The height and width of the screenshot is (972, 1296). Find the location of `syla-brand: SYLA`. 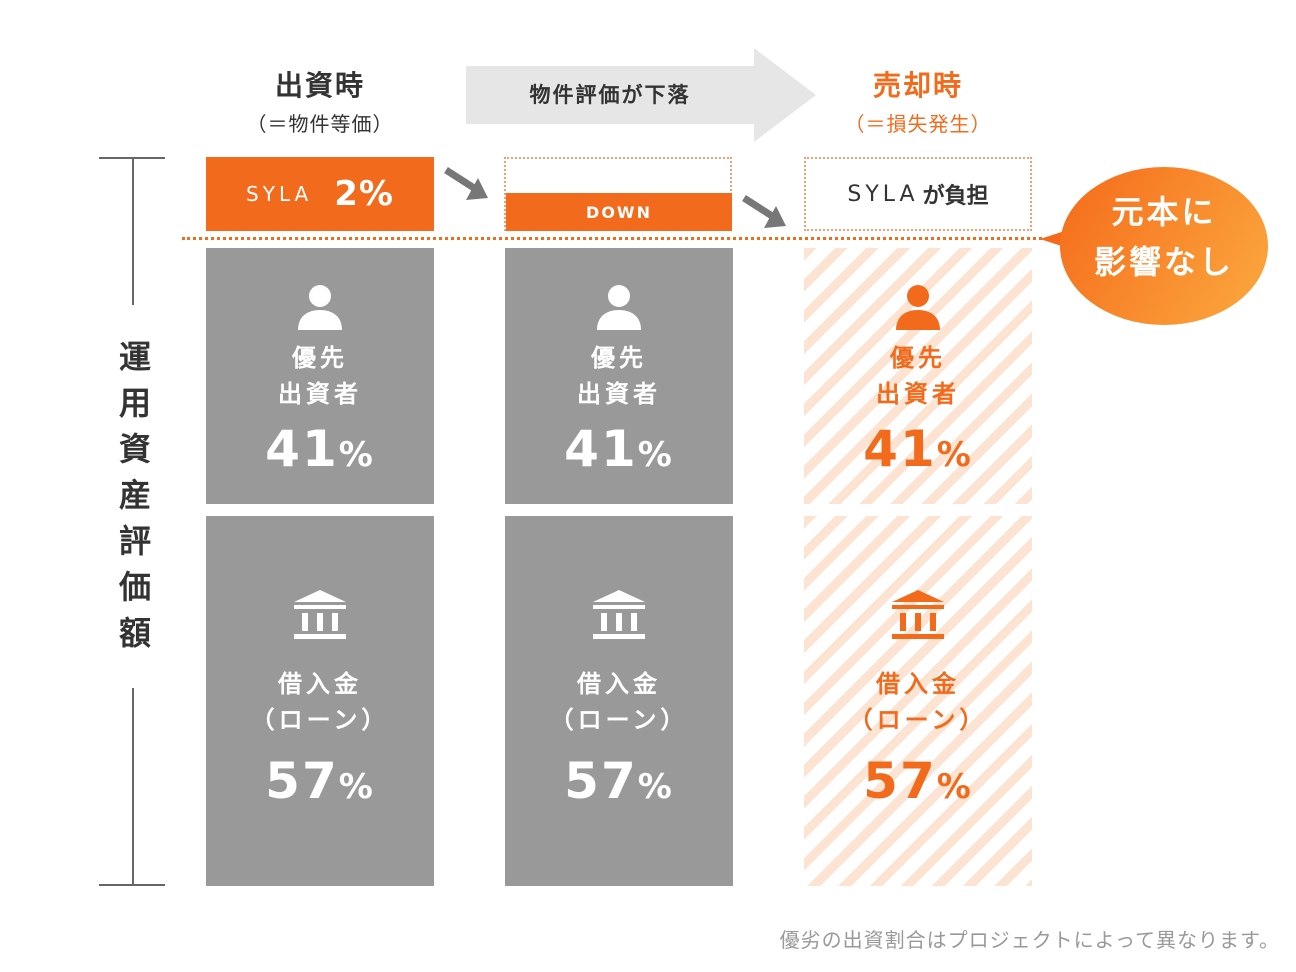

syla-brand: SYLA is located at coordinates (279, 194).